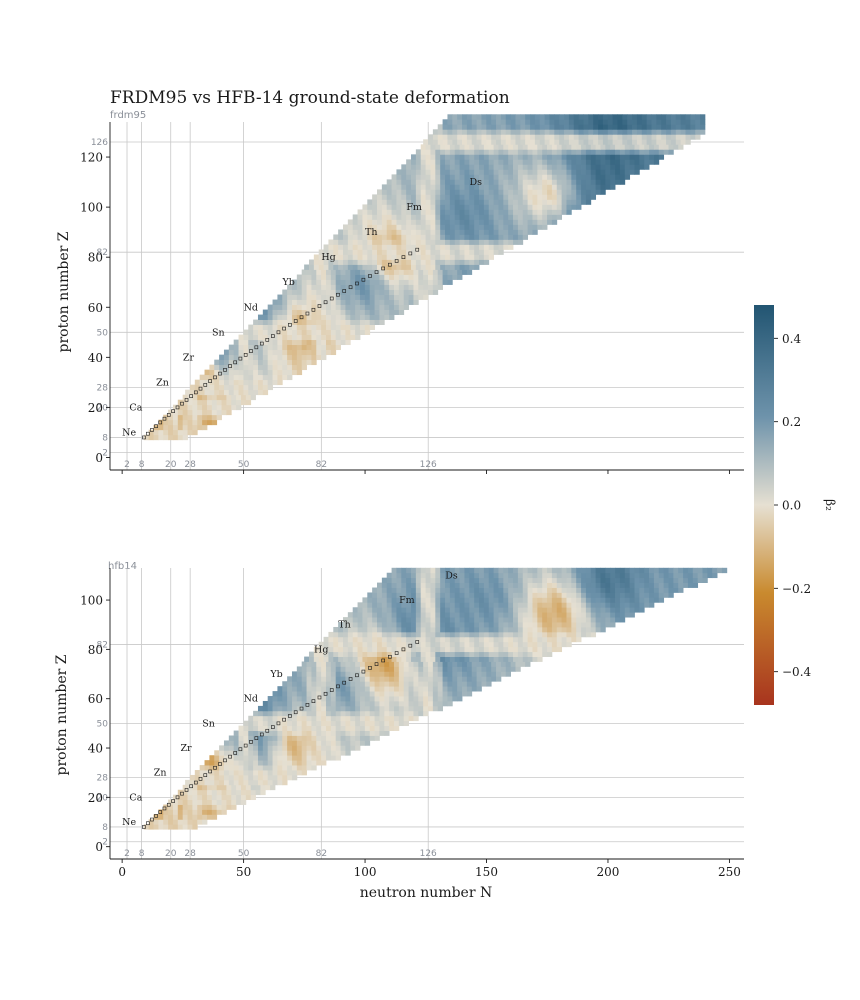  I want to click on y-tick-label: 0, so click(99, 458).